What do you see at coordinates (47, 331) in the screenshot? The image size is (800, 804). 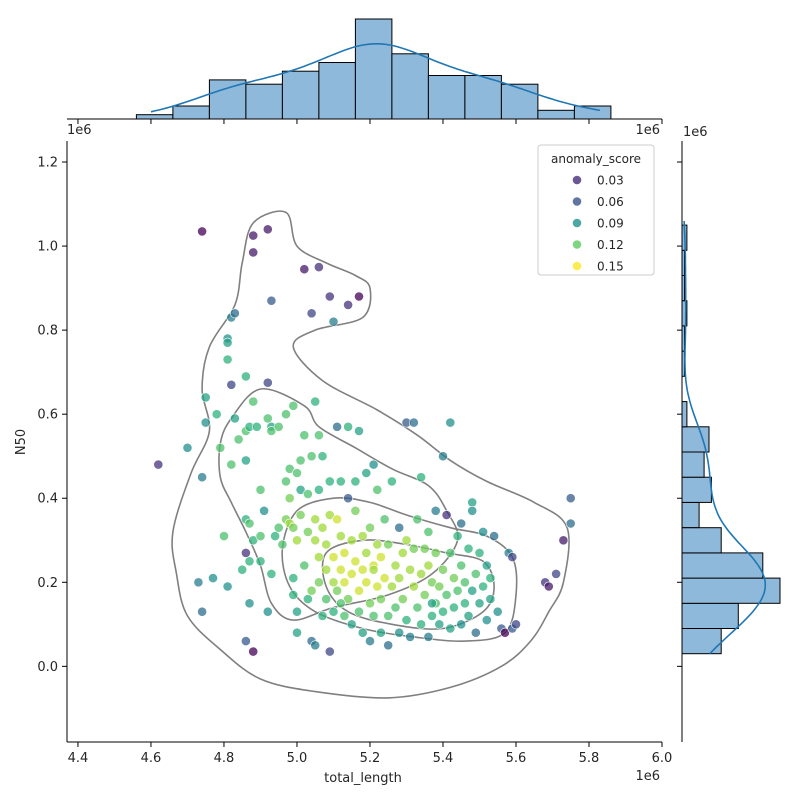 I see `y-tick-label: 0.8` at bounding box center [47, 331].